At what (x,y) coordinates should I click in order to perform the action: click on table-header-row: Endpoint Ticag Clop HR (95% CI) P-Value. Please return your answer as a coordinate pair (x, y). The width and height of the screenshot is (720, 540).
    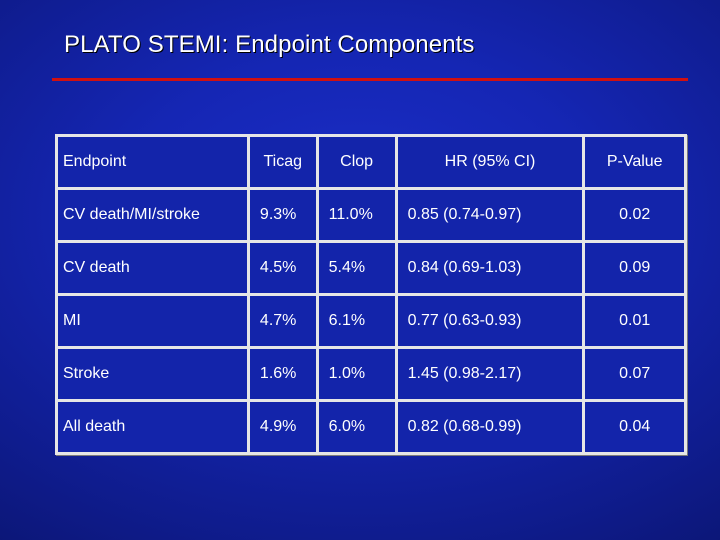
    Looking at the image, I should click on (371, 162).